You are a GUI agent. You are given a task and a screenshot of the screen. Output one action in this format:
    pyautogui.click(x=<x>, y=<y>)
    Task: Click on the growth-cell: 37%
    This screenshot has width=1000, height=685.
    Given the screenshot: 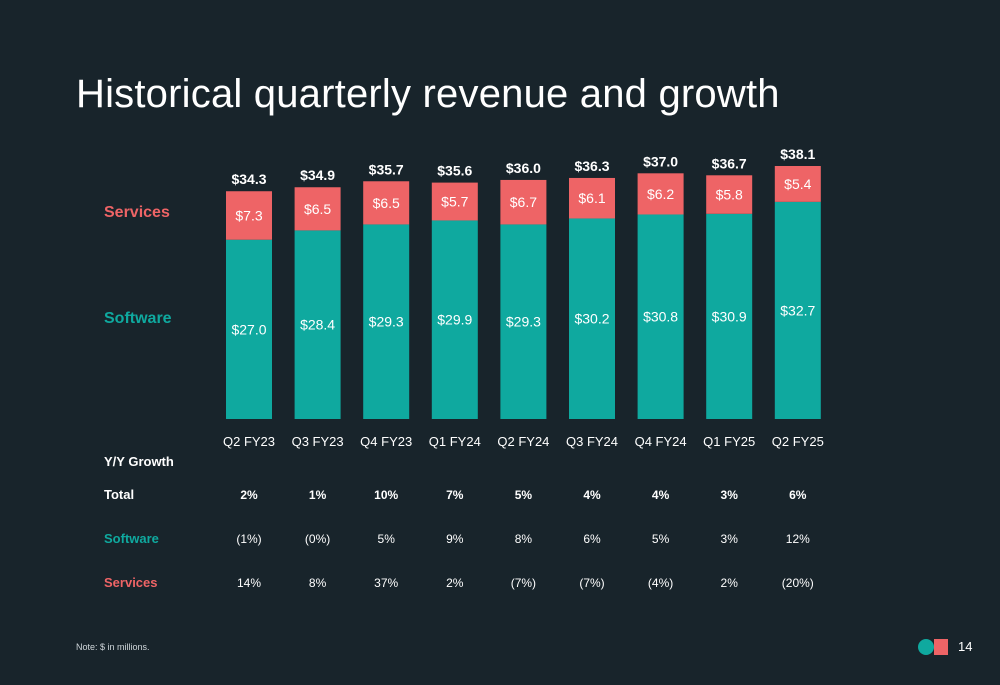 What is the action you would take?
    pyautogui.click(x=386, y=583)
    